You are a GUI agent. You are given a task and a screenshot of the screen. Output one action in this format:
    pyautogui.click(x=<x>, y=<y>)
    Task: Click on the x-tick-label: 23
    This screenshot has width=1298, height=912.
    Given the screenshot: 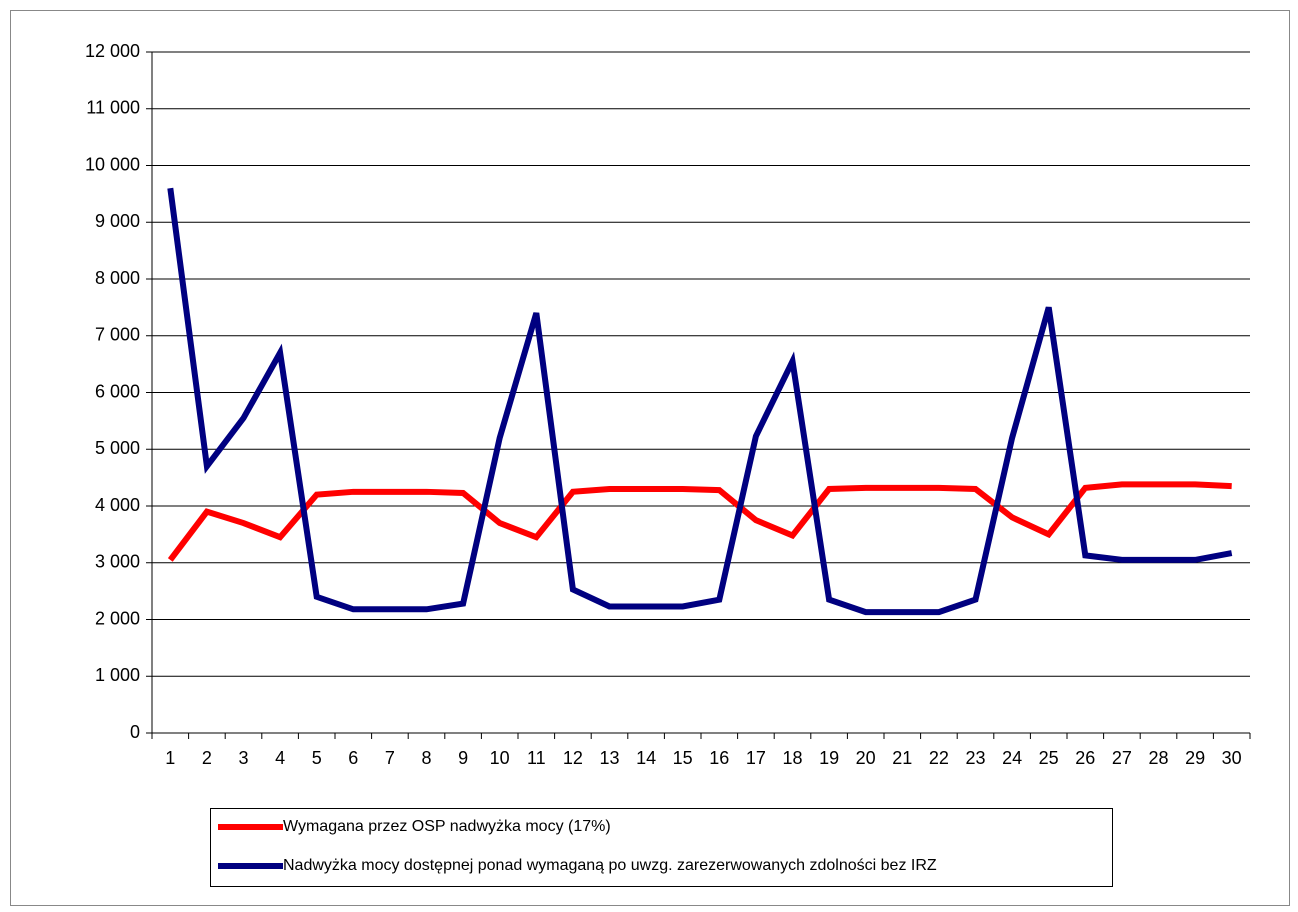 What is the action you would take?
    pyautogui.click(x=975, y=758)
    